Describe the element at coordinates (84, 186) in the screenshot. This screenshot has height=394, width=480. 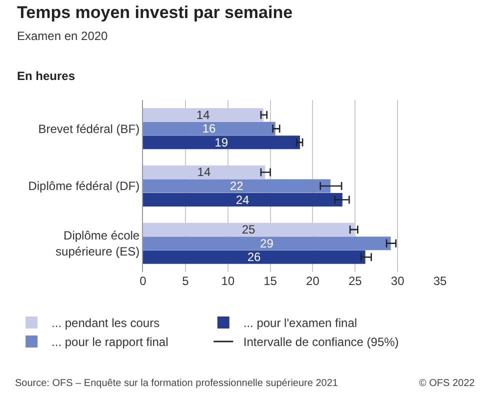
I see `y-tick-label: Diplôme fédéral (DF)` at that location.